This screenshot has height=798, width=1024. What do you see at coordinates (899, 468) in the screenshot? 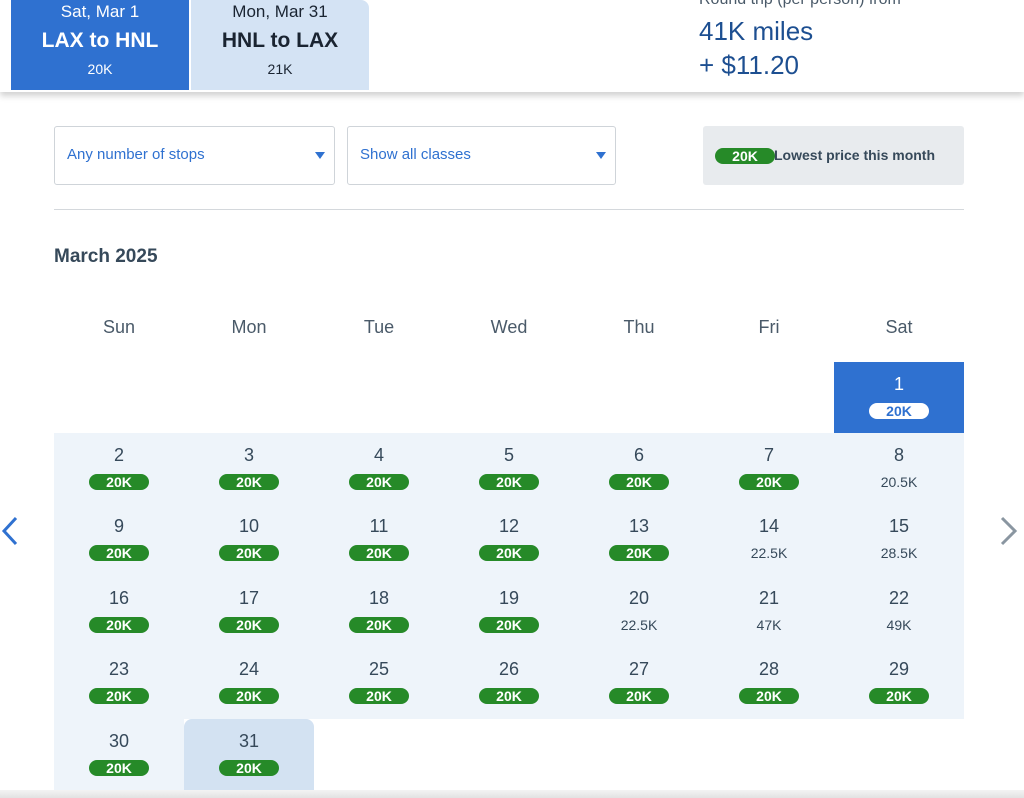
I see `calendar-day: 8 20.5K` at bounding box center [899, 468].